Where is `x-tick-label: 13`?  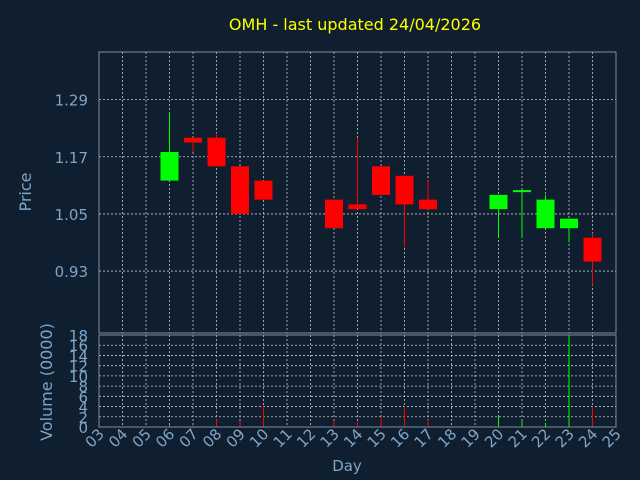
x-tick-label: 13 is located at coordinates (330, 438).